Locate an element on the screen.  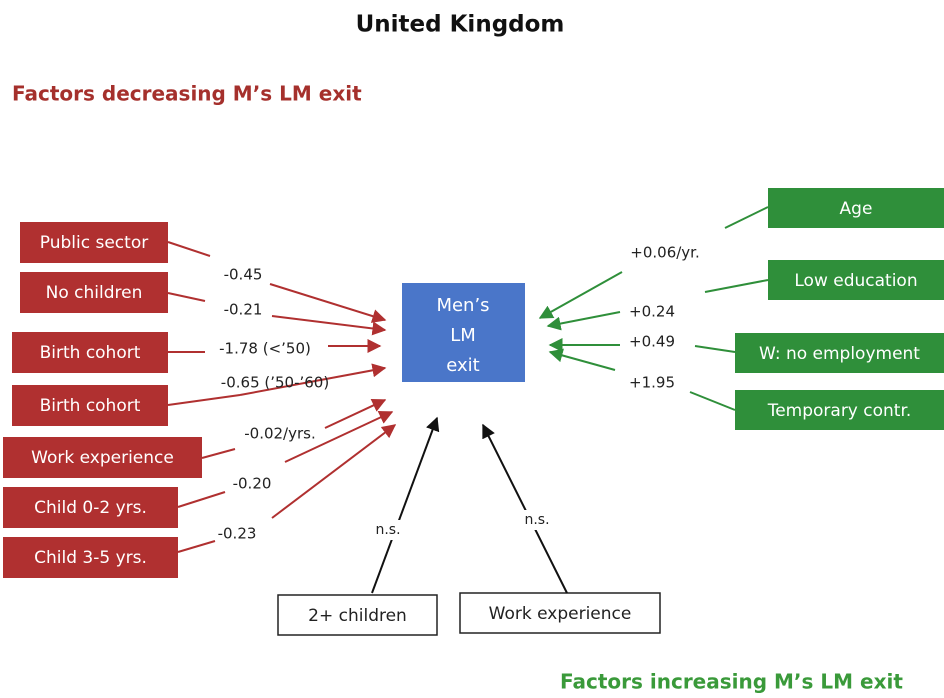
center-box is located at coordinates (463, 332).